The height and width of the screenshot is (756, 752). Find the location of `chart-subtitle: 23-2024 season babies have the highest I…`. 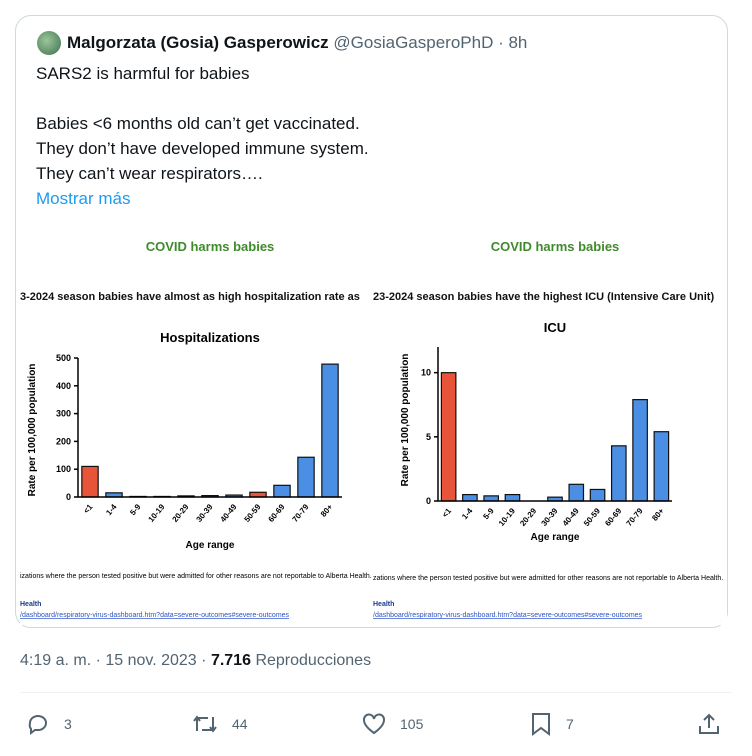

chart-subtitle: 23-2024 season babies have the highest I… is located at coordinates (543, 297).